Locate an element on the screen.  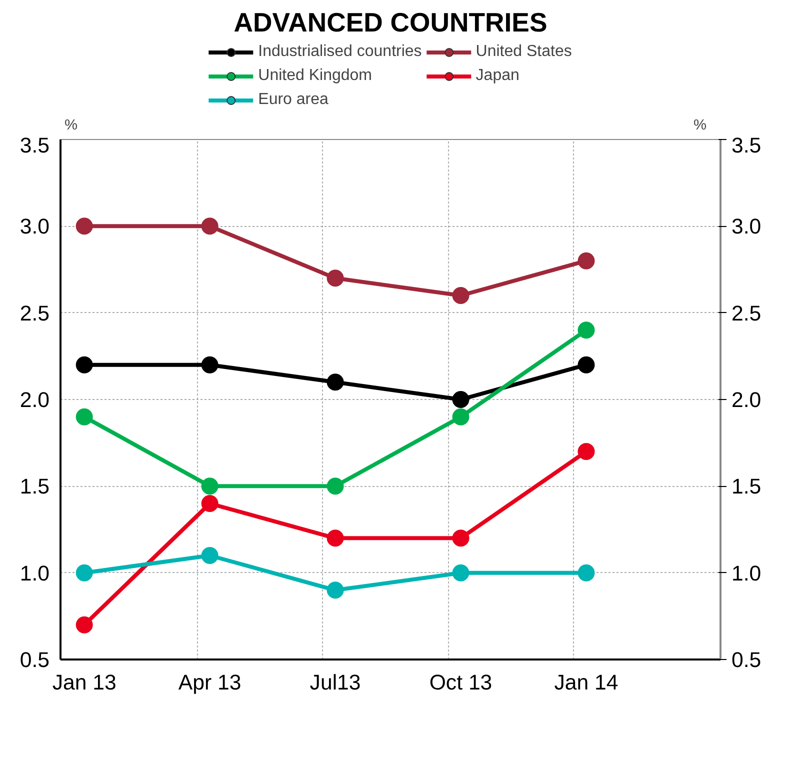
legend-label: Euro area is located at coordinates (293, 100).